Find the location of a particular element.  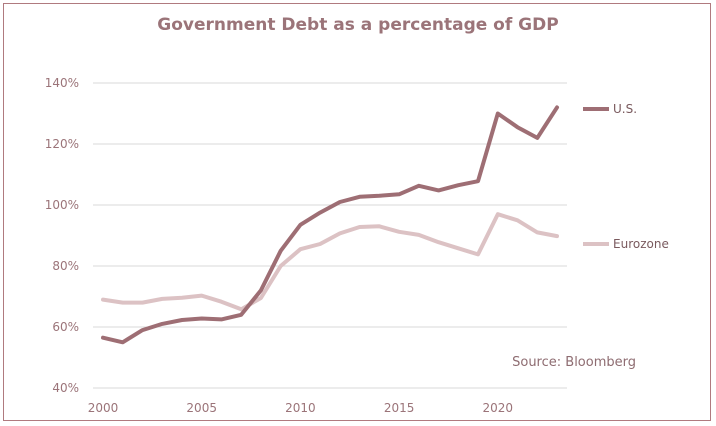

y-tick-label: 40% is located at coordinates (65, 388).